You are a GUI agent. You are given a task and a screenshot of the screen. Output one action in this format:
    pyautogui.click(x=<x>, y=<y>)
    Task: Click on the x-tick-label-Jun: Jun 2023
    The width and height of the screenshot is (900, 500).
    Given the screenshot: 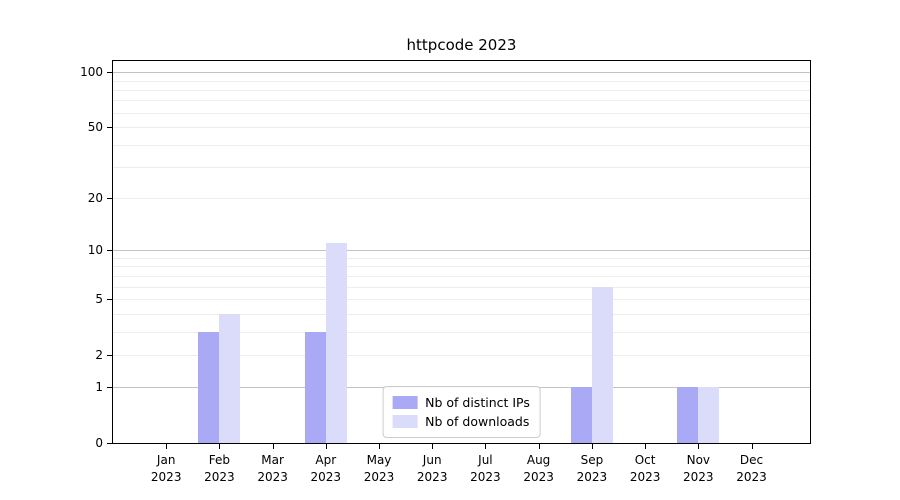 What is the action you would take?
    pyautogui.click(x=432, y=469)
    